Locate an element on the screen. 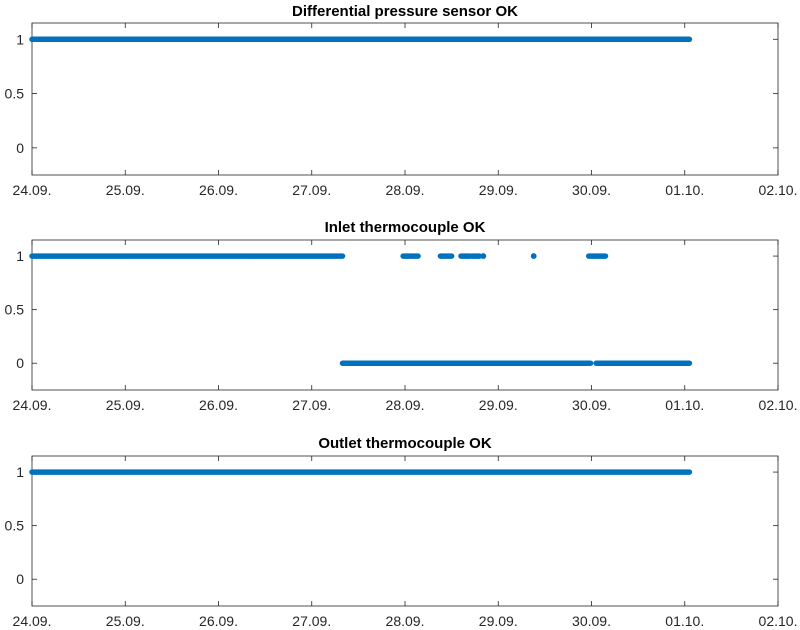  chart-title: Outlet thermocouple OK is located at coordinates (405, 443).